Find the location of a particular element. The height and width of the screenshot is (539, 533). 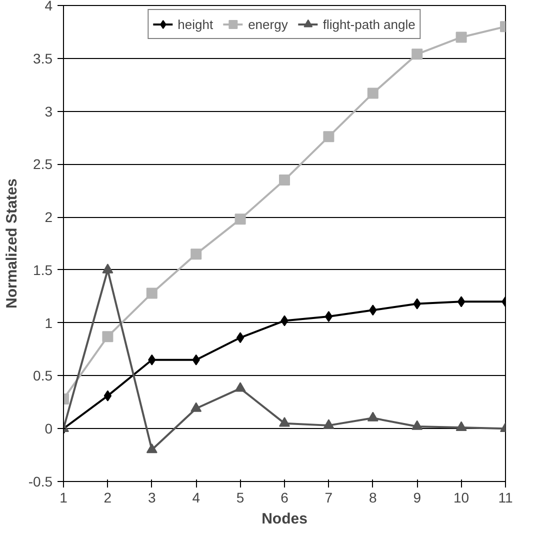

x-tick-label: 2 is located at coordinates (108, 498).